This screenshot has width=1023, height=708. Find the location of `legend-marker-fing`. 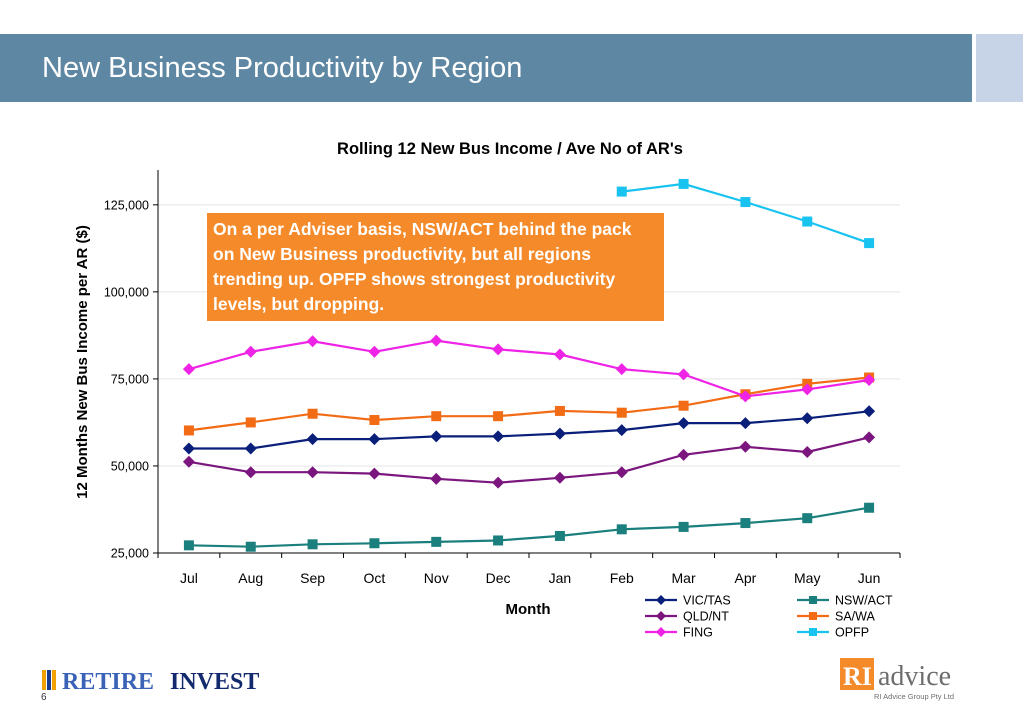

legend-marker-fing is located at coordinates (661, 632).